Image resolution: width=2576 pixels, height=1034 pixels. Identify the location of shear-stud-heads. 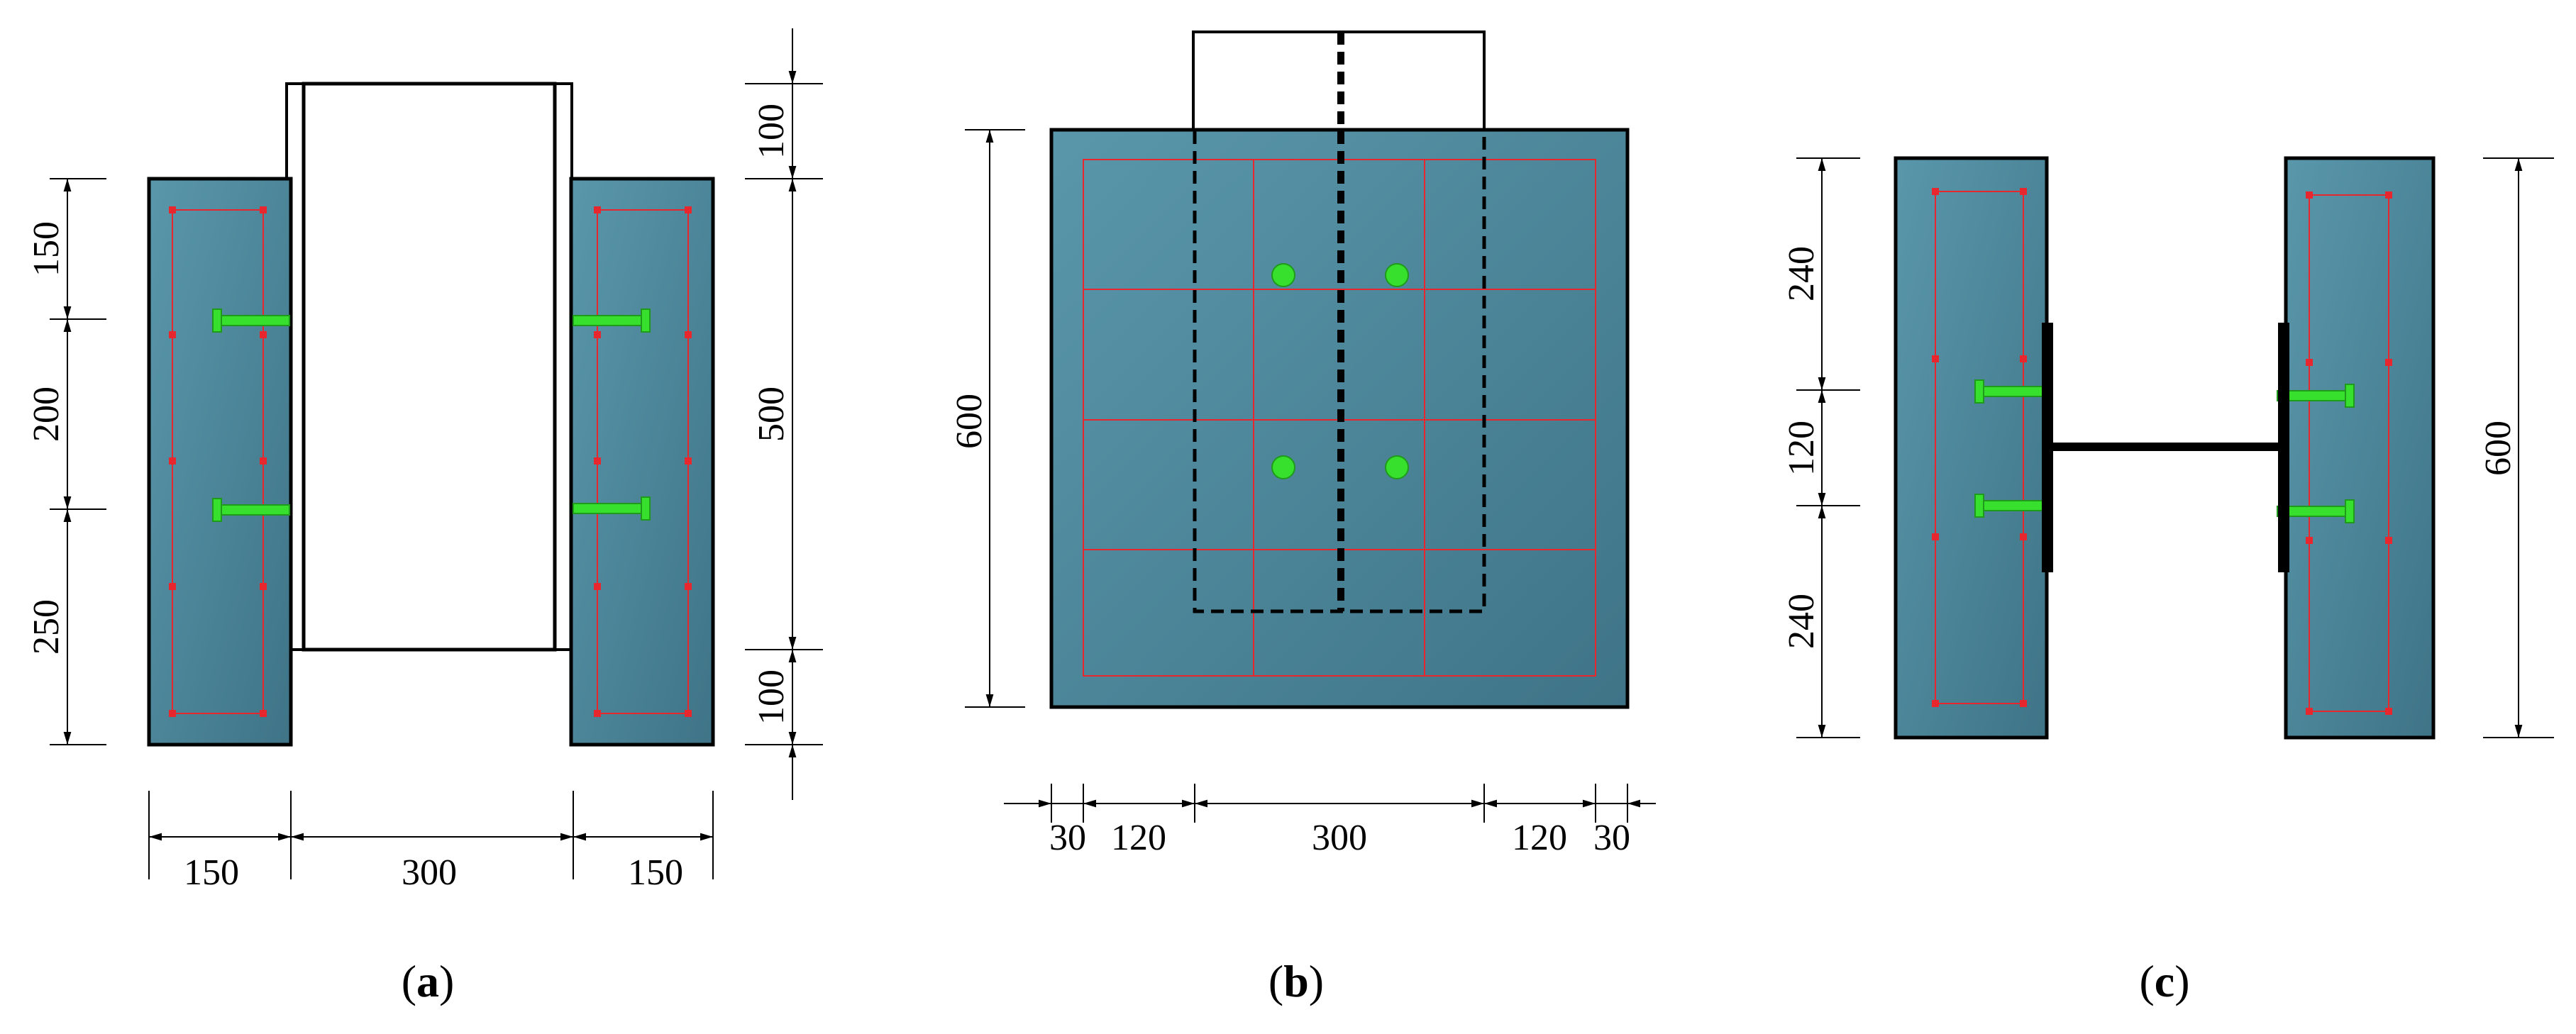
(1340, 371).